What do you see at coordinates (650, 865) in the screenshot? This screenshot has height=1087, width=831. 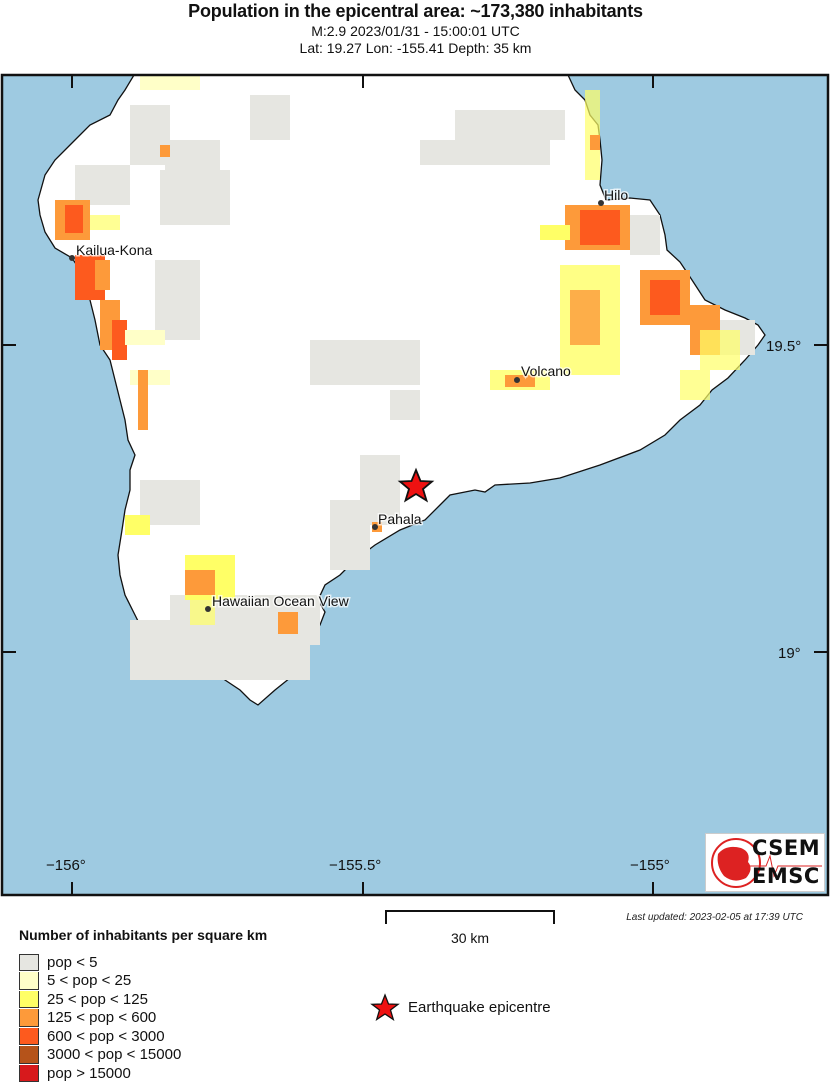 I see `x-tick-label: −155°` at bounding box center [650, 865].